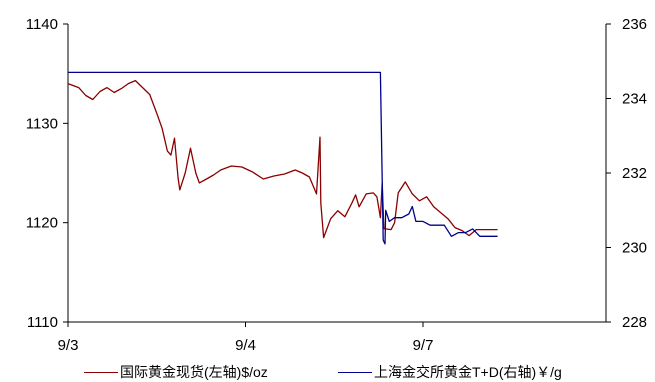 The image size is (655, 382). I want to click on legend-label-spot-gold: 国际黄金现货(左轴)$/oz, so click(194, 372).